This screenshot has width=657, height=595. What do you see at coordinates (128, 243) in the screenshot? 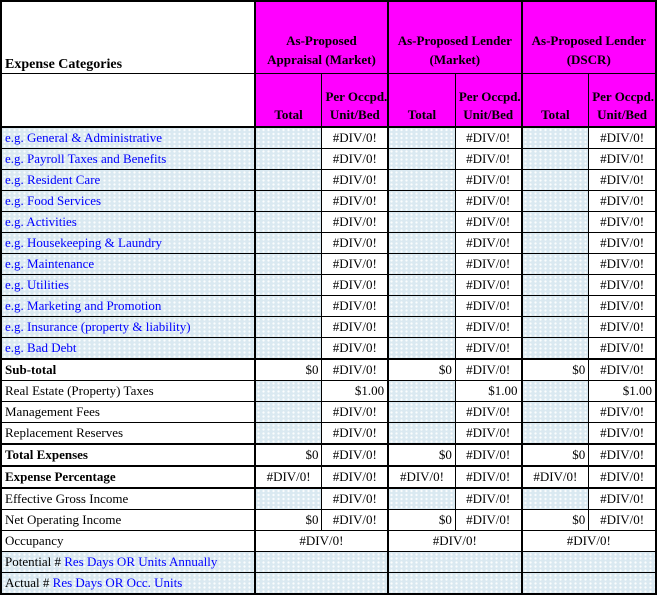
I see `row-label-cell: e.g. Housekeeping & Laundry` at bounding box center [128, 243].